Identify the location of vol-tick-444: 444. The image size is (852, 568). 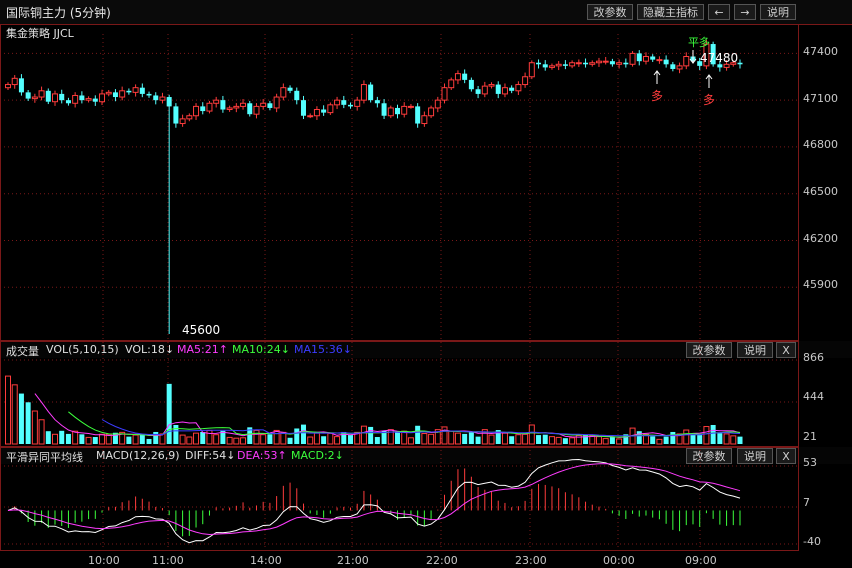
(813, 396).